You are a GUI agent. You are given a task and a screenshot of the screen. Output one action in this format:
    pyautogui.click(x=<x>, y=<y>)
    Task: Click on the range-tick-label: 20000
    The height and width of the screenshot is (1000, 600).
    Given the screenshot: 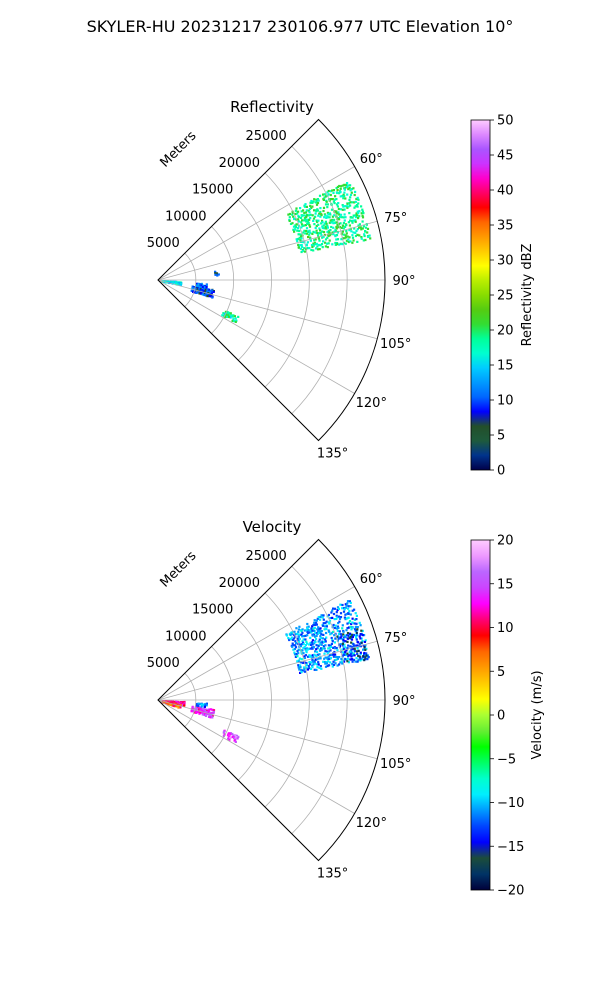 What is the action you would take?
    pyautogui.click(x=239, y=163)
    